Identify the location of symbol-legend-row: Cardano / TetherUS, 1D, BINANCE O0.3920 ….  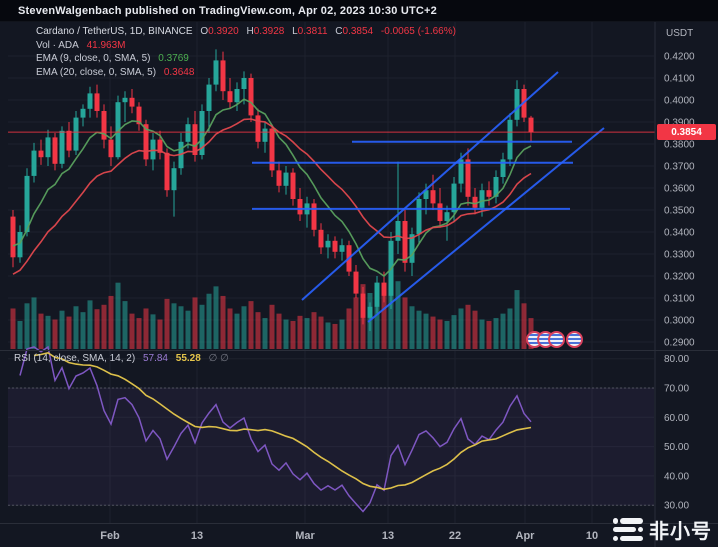
(246, 32).